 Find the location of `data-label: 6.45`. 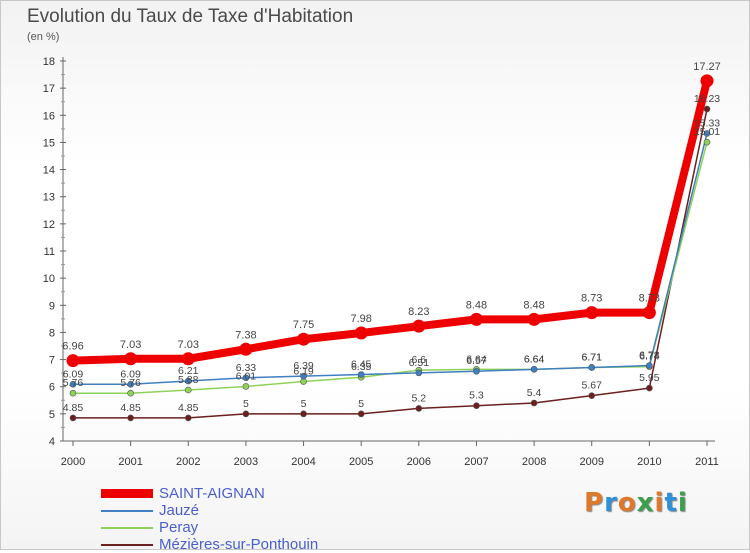

data-label: 6.45 is located at coordinates (361, 365).